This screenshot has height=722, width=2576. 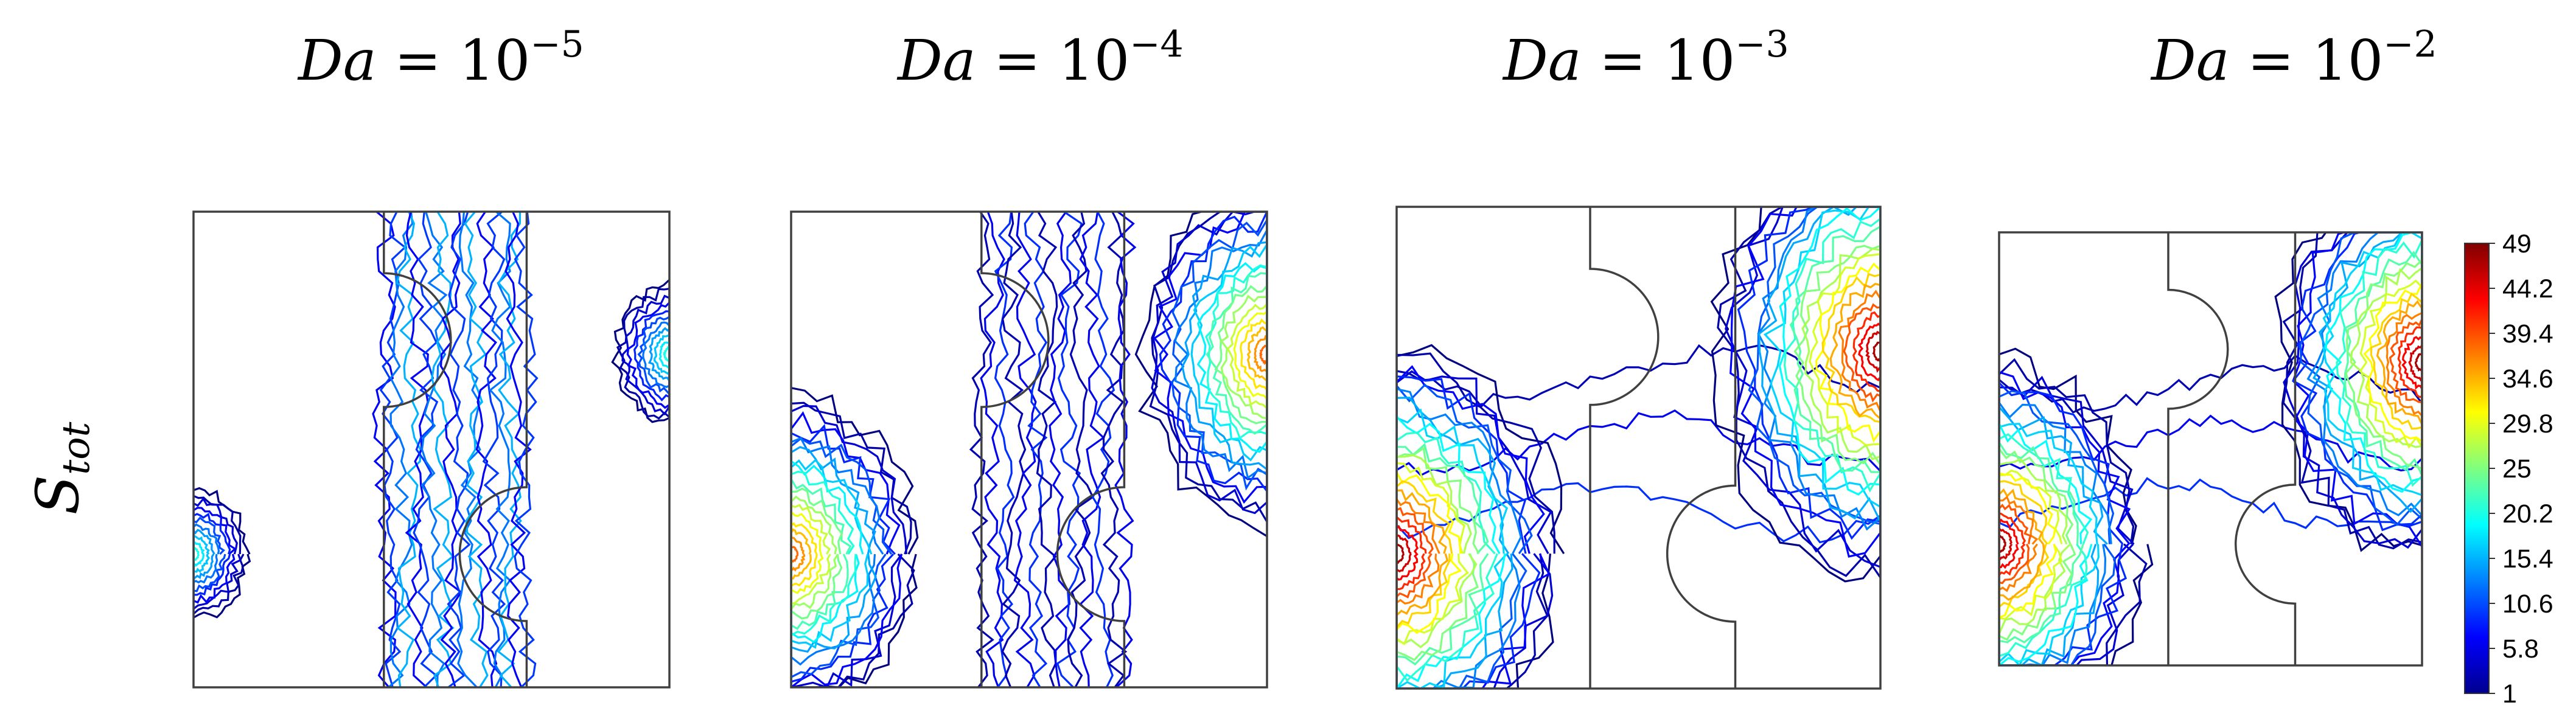 I want to click on colorbar-gradient, so click(x=2477, y=468).